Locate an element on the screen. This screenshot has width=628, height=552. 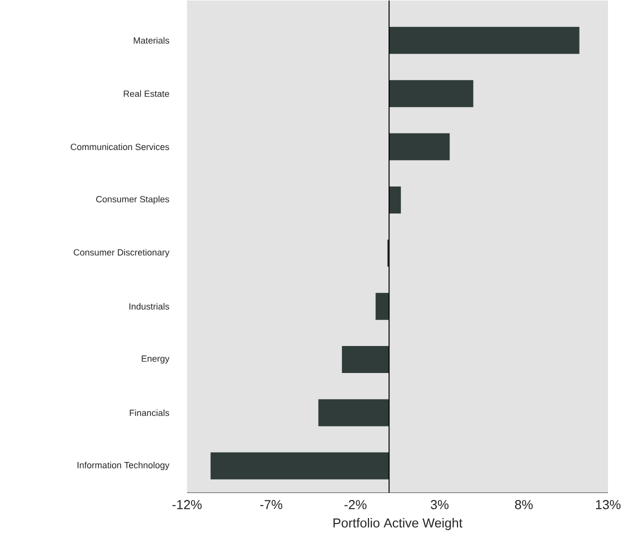
y-tick-label: Industrials is located at coordinates (149, 306).